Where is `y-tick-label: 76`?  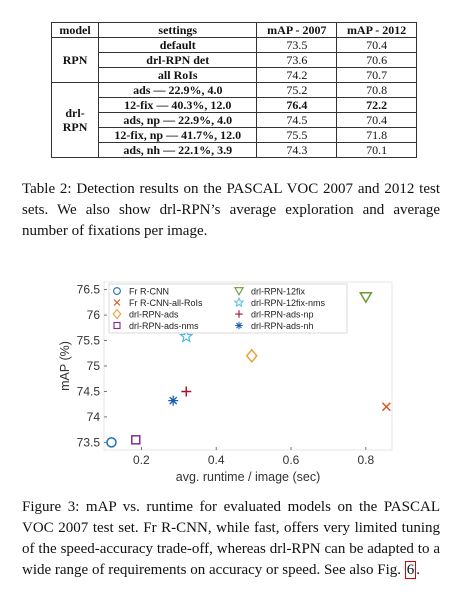 y-tick-label: 76 is located at coordinates (94, 315).